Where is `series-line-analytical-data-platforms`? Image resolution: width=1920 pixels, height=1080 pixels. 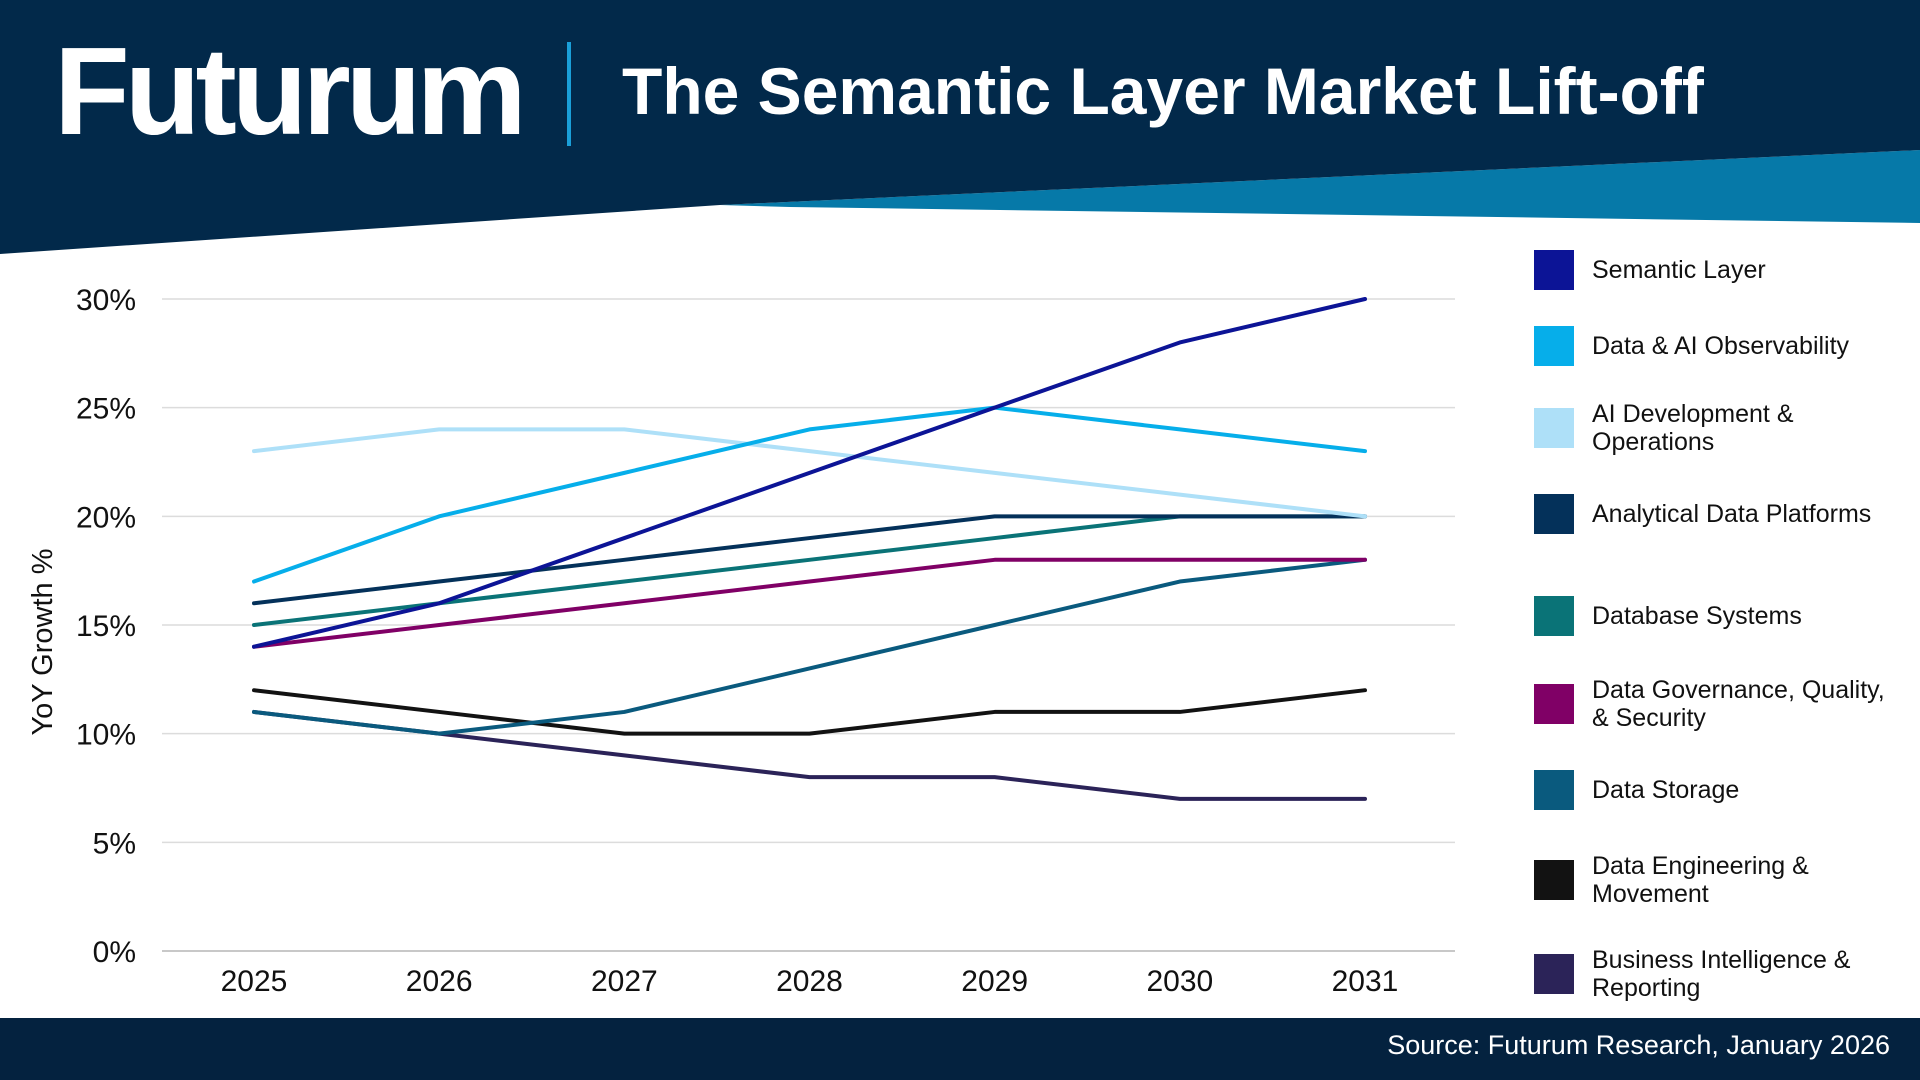 series-line-analytical-data-platforms is located at coordinates (809, 560).